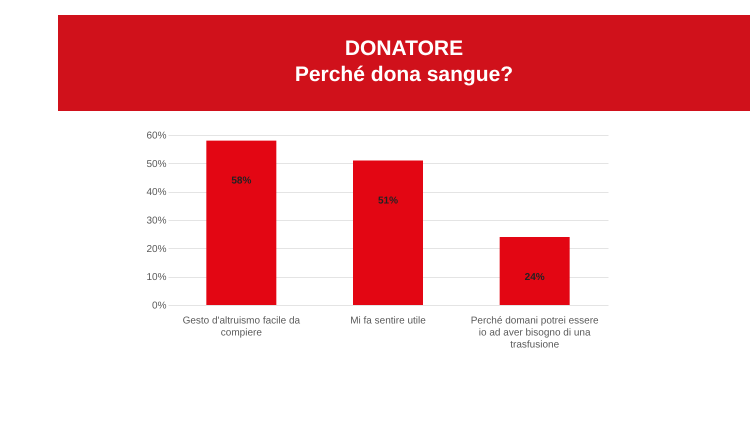 The image size is (750, 422). Describe the element at coordinates (404, 75) in the screenshot. I see `chart-subtitle: Perché dona sangue?` at that location.